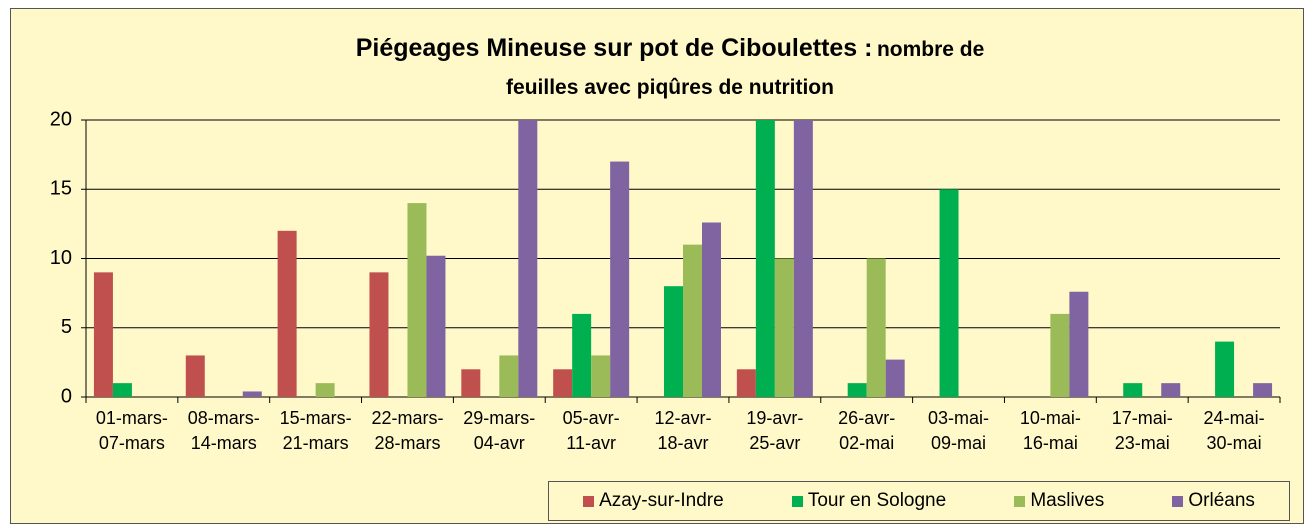 This screenshot has height=526, width=1316. I want to click on y-tick-label: 5, so click(66, 327).